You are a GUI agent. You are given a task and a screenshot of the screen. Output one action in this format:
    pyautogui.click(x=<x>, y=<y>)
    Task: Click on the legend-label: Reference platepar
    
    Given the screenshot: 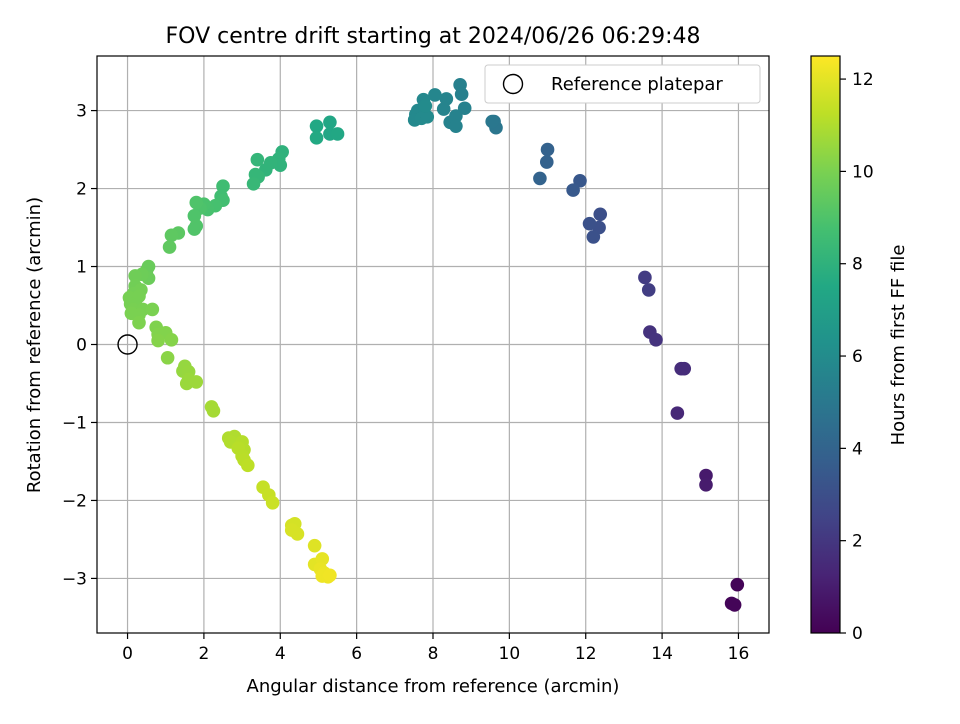 What is the action you would take?
    pyautogui.click(x=637, y=84)
    